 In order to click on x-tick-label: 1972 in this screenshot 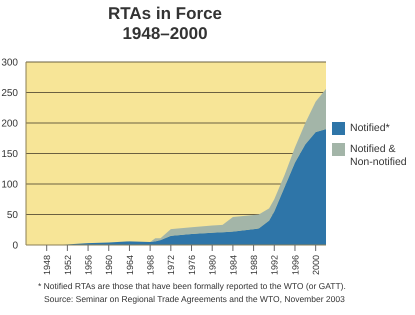, I will do `click(171, 265)`.